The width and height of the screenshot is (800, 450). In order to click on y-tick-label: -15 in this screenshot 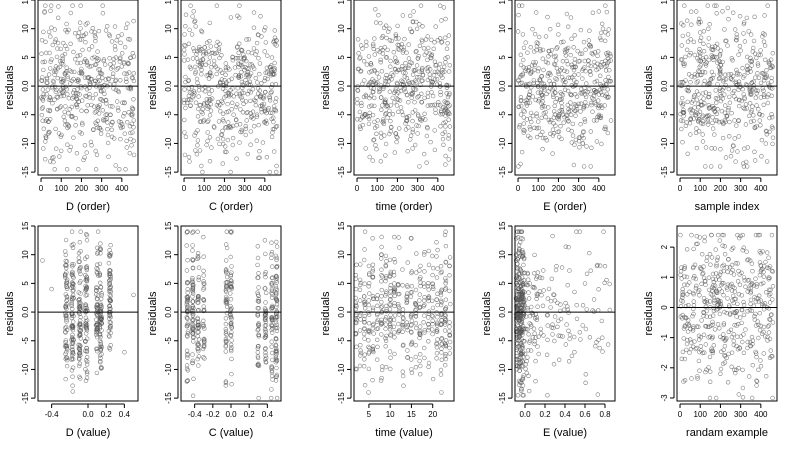, I will do `click(168, 172)`.